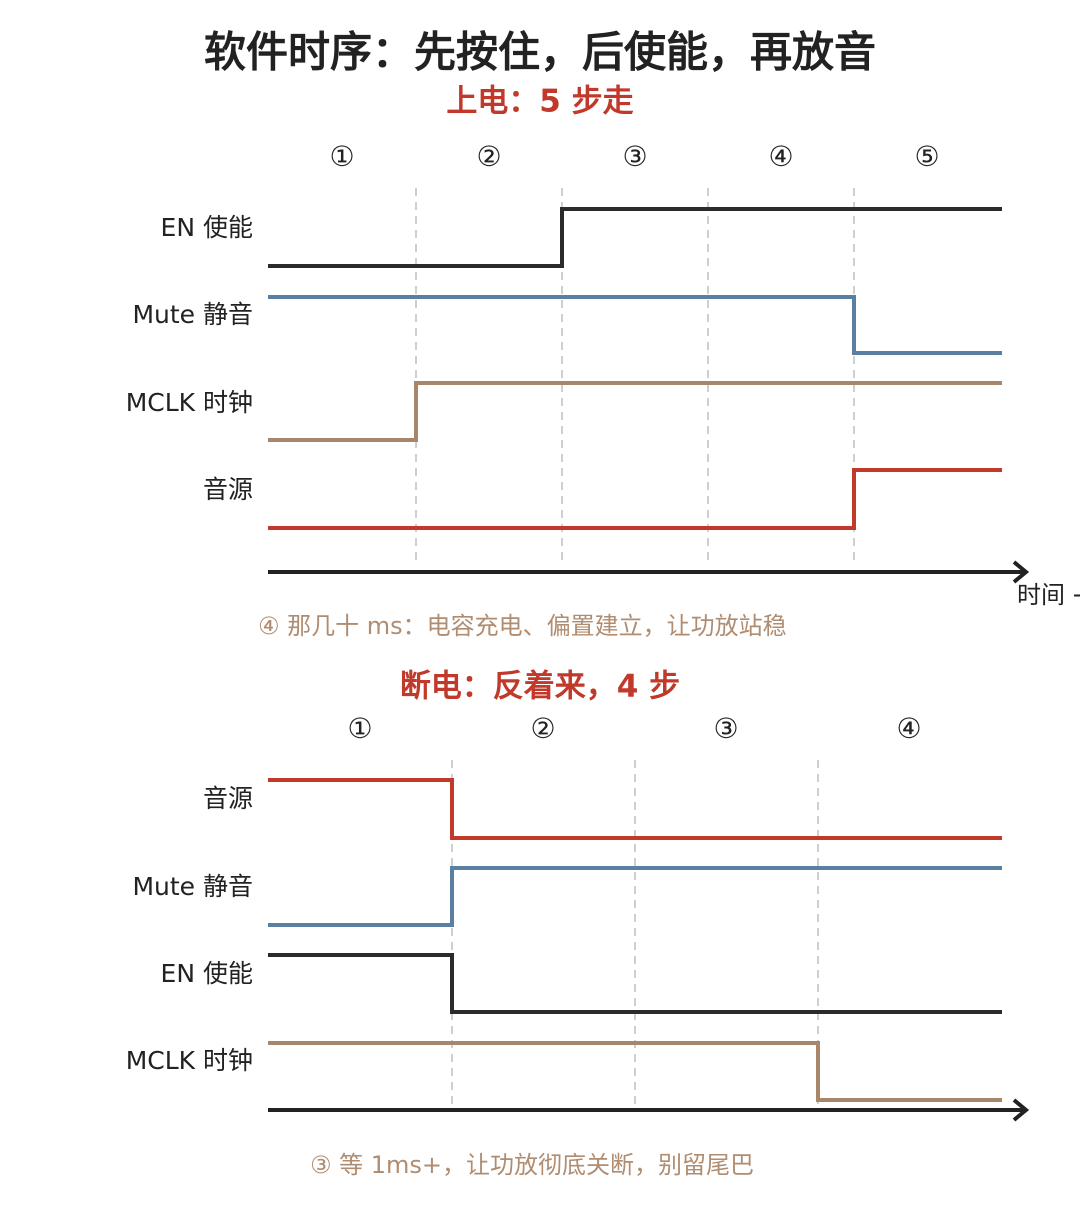  I want to click on note: ③ 等 1ms+，让功放彻底关断，别留尾巴, so click(532, 1165).